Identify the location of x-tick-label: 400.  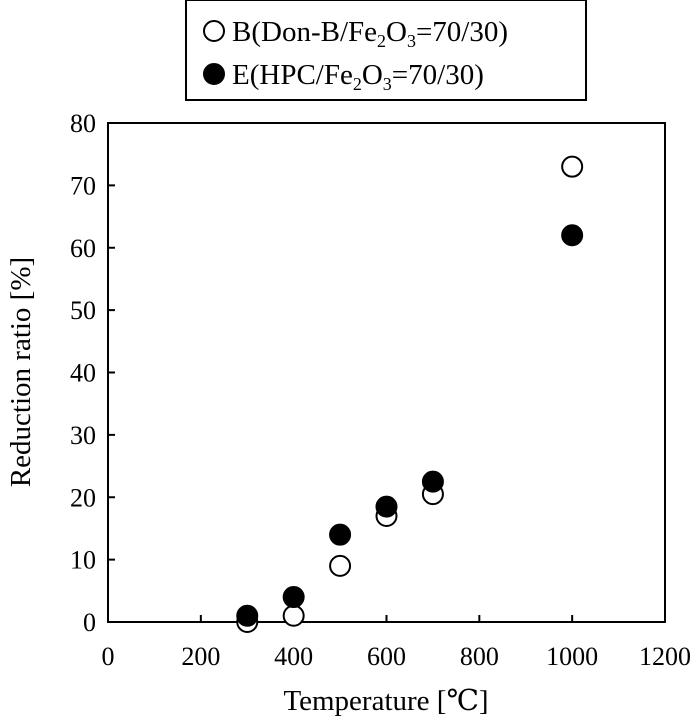
(293, 656).